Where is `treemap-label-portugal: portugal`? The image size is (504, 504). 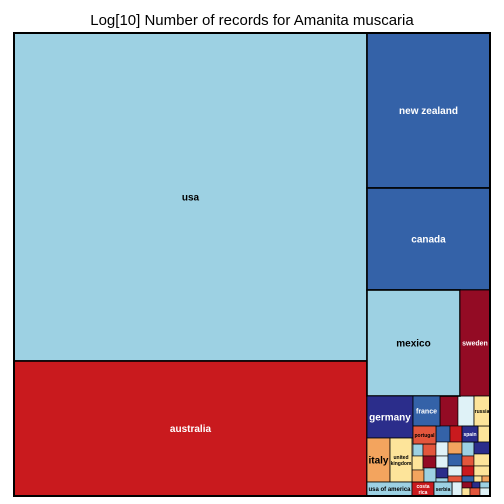 treemap-label-portugal: portugal is located at coordinates (425, 436).